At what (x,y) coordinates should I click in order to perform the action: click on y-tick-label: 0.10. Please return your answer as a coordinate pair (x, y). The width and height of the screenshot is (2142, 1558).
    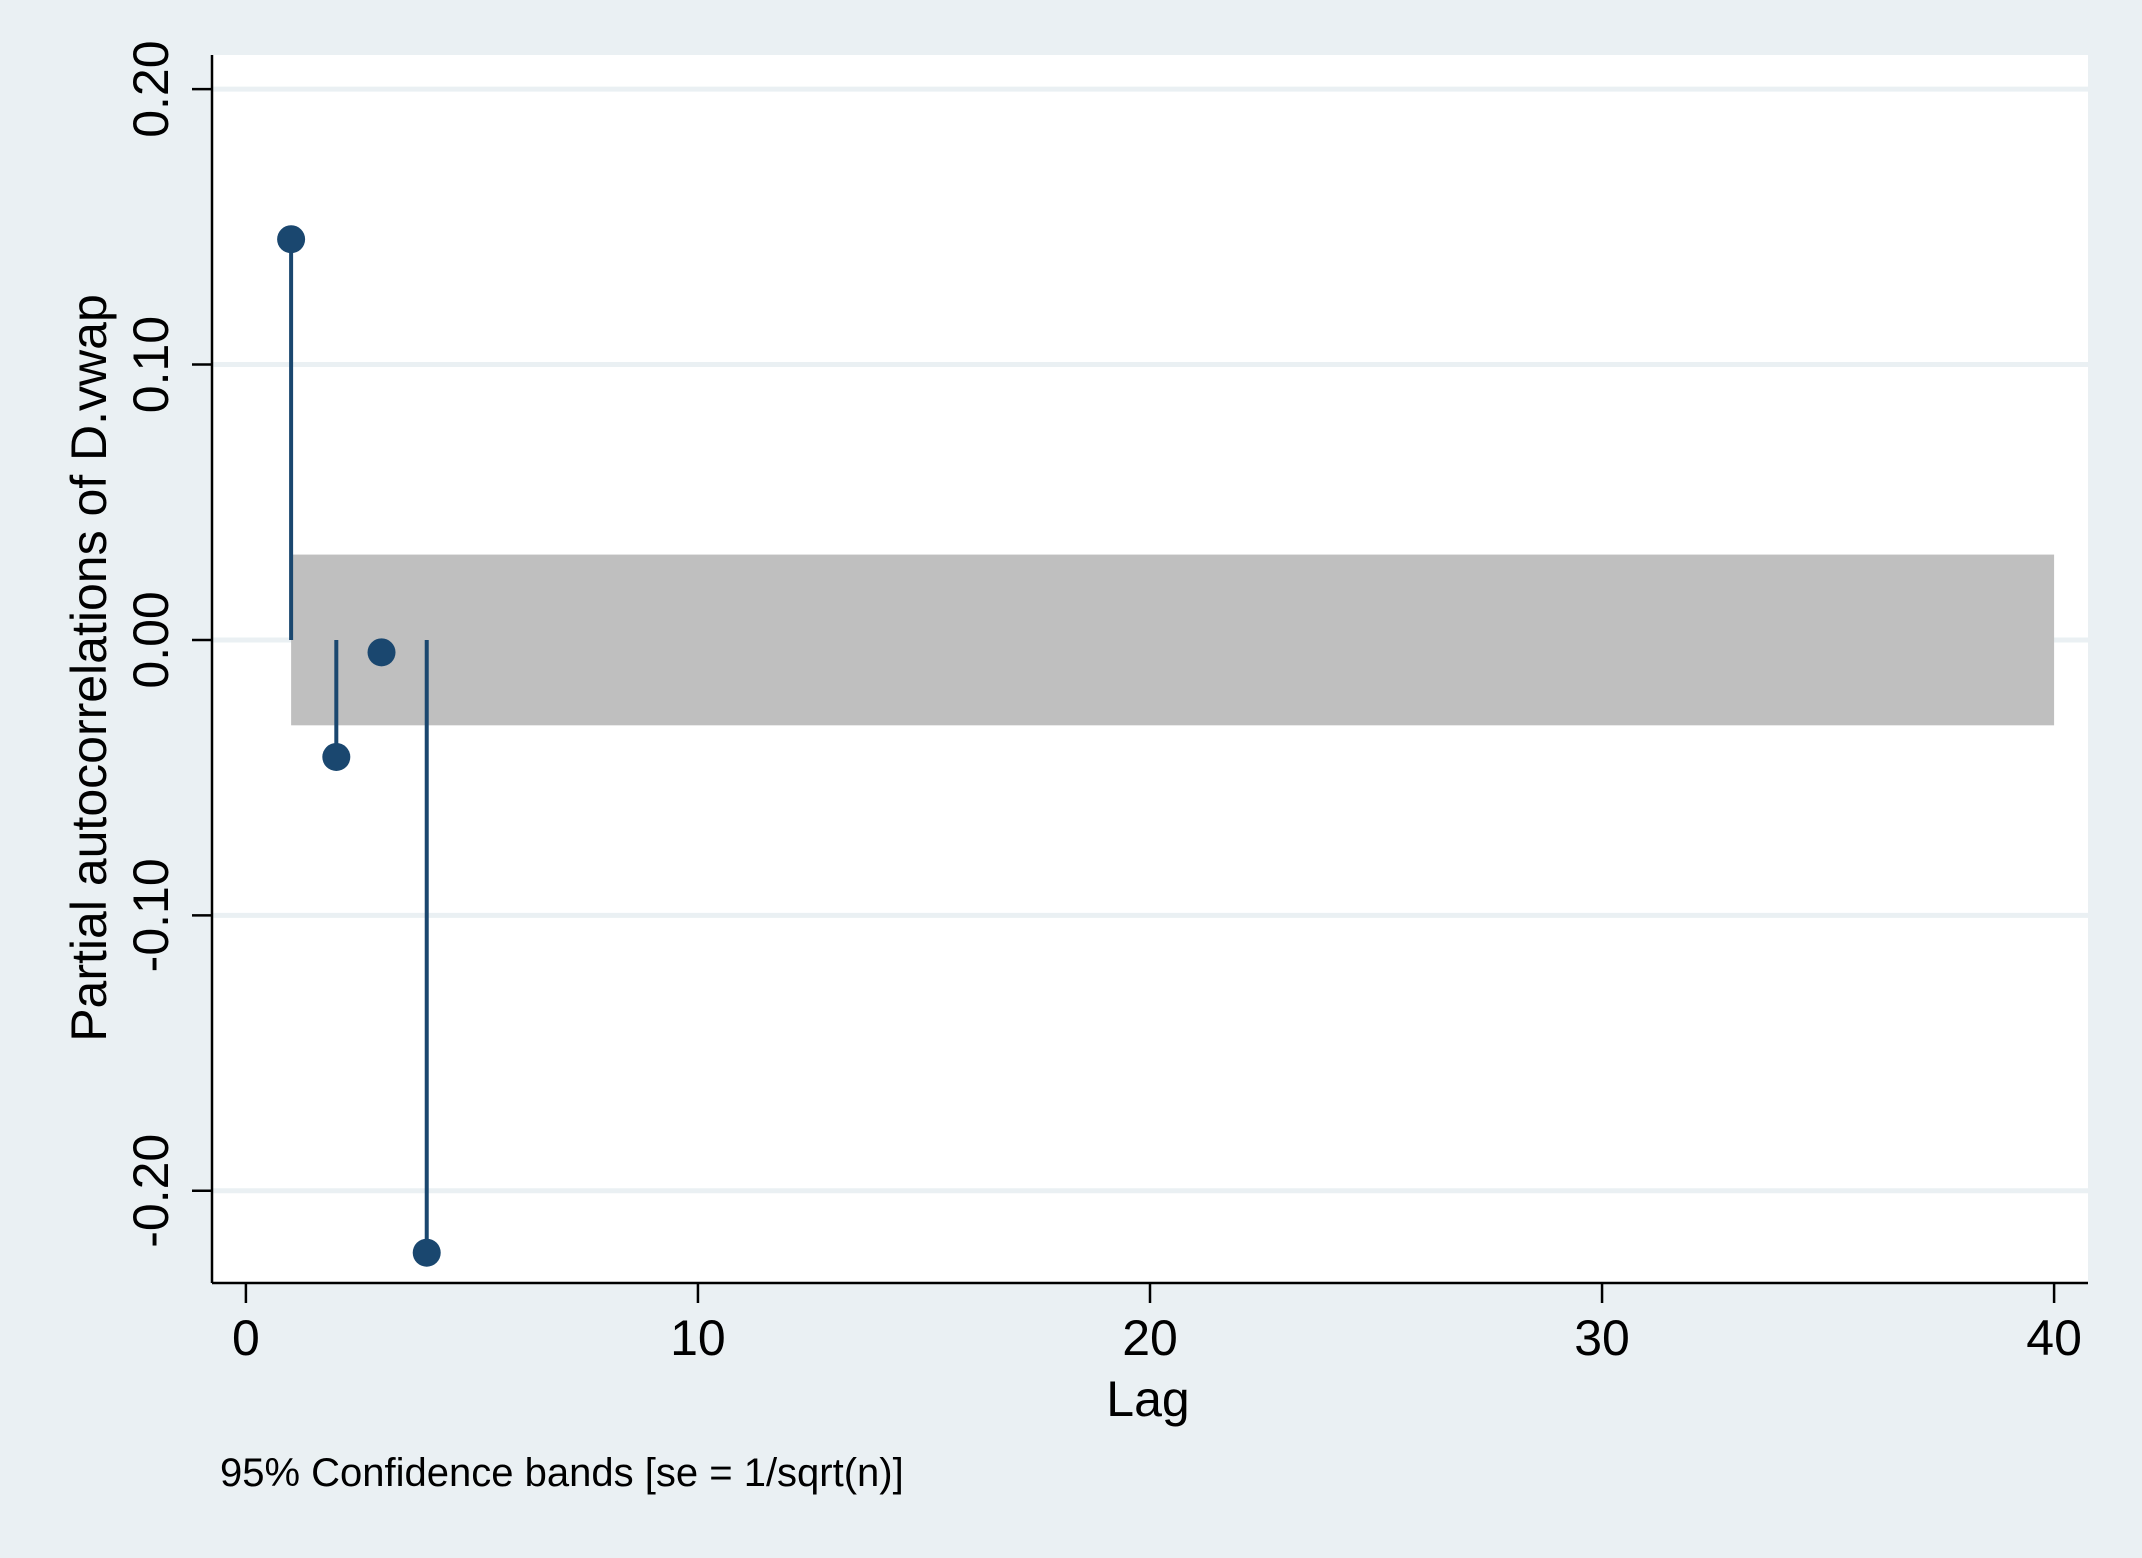
    Looking at the image, I should click on (151, 364).